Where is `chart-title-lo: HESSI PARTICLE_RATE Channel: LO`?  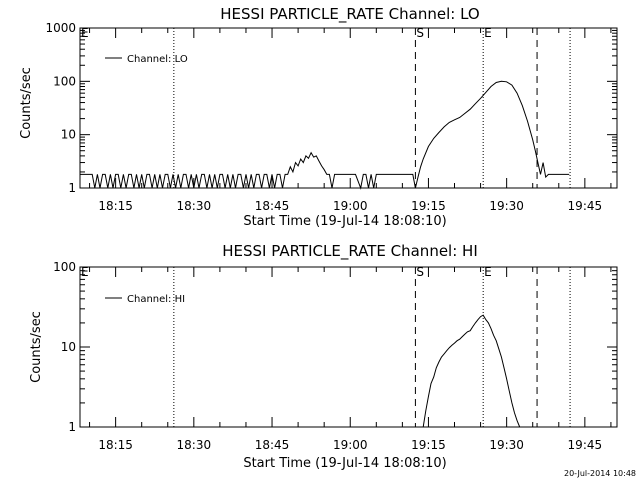
chart-title-lo: HESSI PARTICLE_RATE Channel: LO is located at coordinates (349, 14).